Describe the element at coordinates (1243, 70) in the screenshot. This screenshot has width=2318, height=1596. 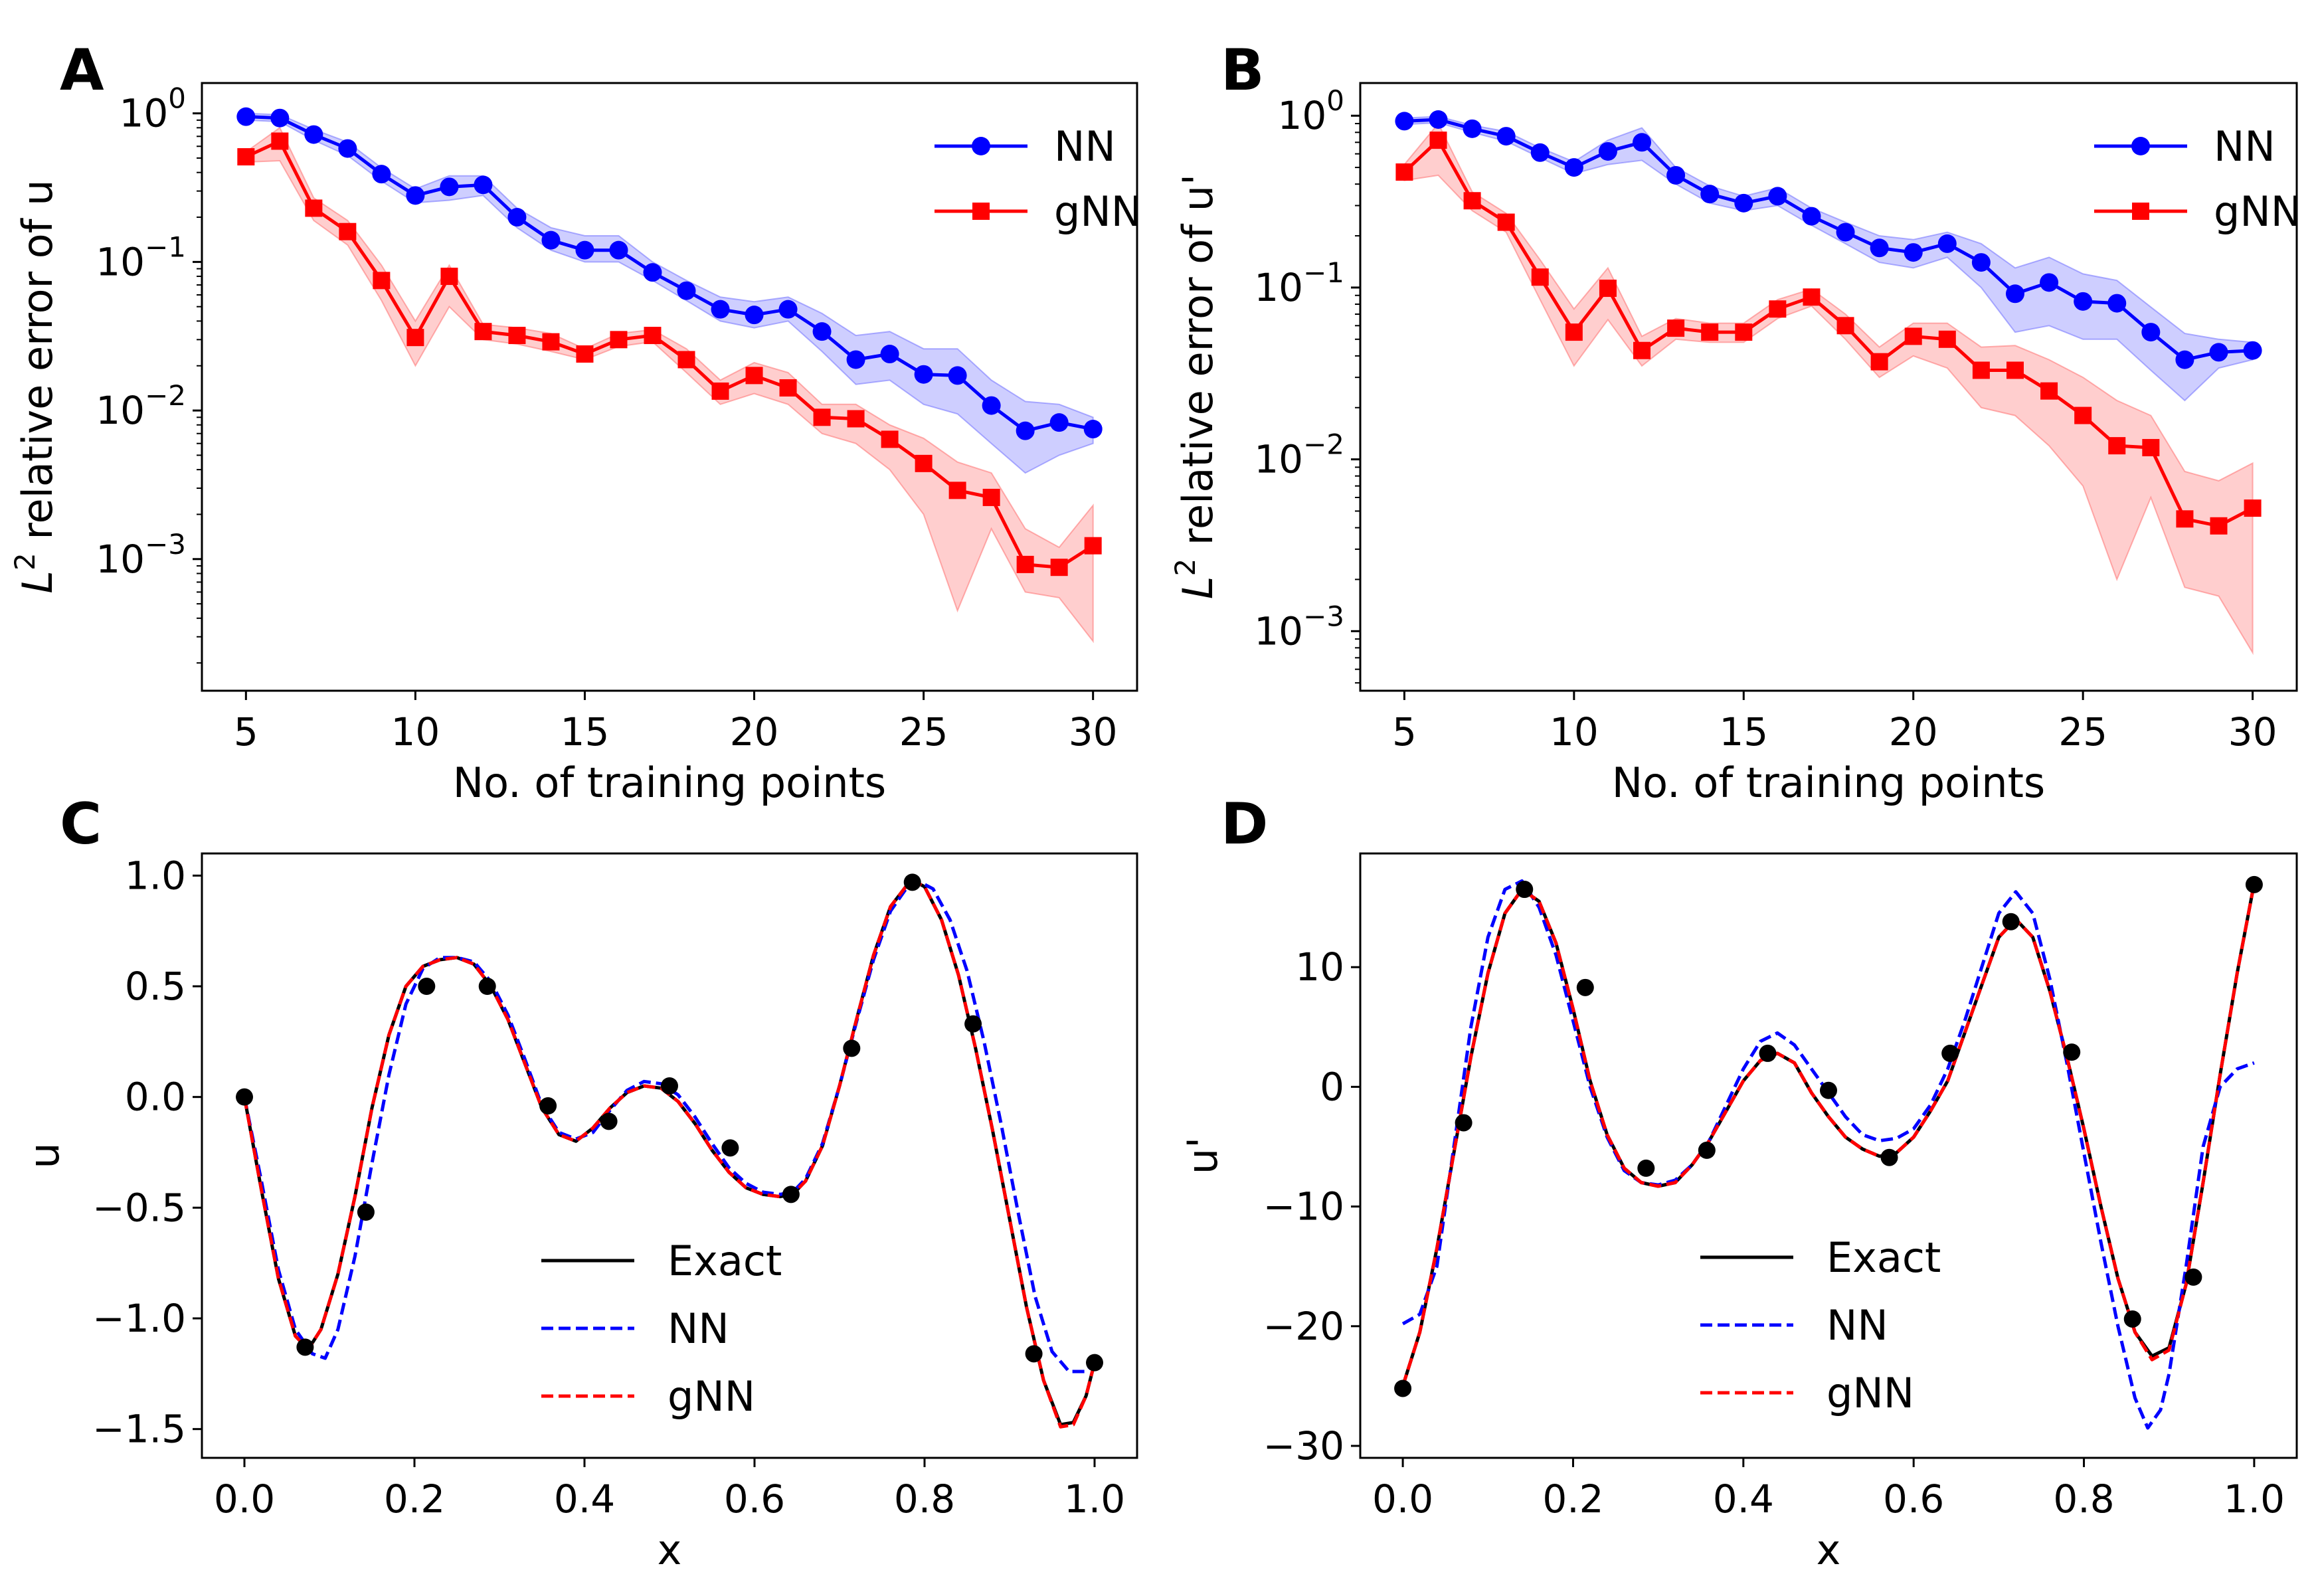
I see `panel-letter: B` at that location.